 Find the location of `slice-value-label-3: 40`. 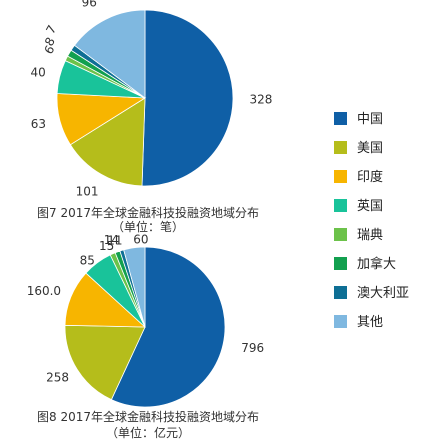

slice-value-label-3: 40 is located at coordinates (37, 72).